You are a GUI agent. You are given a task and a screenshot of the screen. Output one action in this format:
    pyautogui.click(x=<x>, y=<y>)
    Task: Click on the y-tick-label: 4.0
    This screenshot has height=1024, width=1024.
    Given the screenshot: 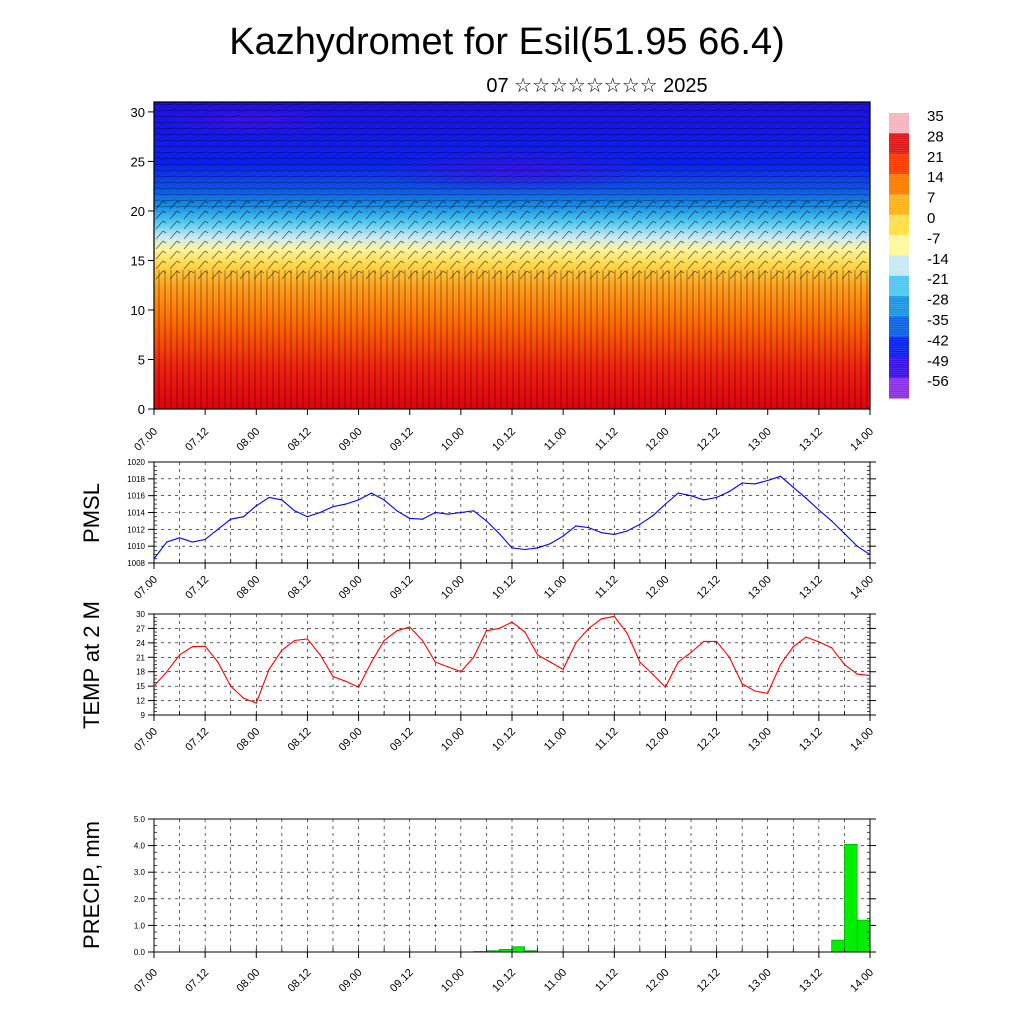 What is the action you would take?
    pyautogui.click(x=140, y=846)
    